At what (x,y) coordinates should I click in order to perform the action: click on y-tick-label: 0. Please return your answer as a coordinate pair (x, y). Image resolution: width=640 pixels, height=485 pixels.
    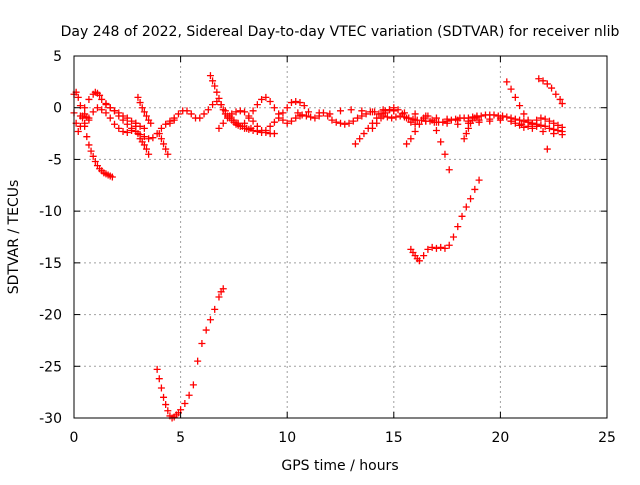
    Looking at the image, I should click on (57, 109).